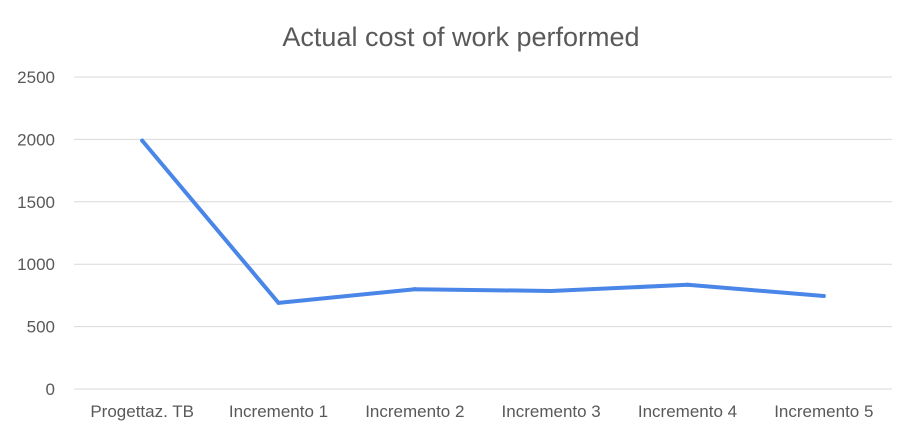  Describe the element at coordinates (36, 233) in the screenshot. I see `y-axis-tick-labels: 0 500 1000 1500 2000 2500` at that location.